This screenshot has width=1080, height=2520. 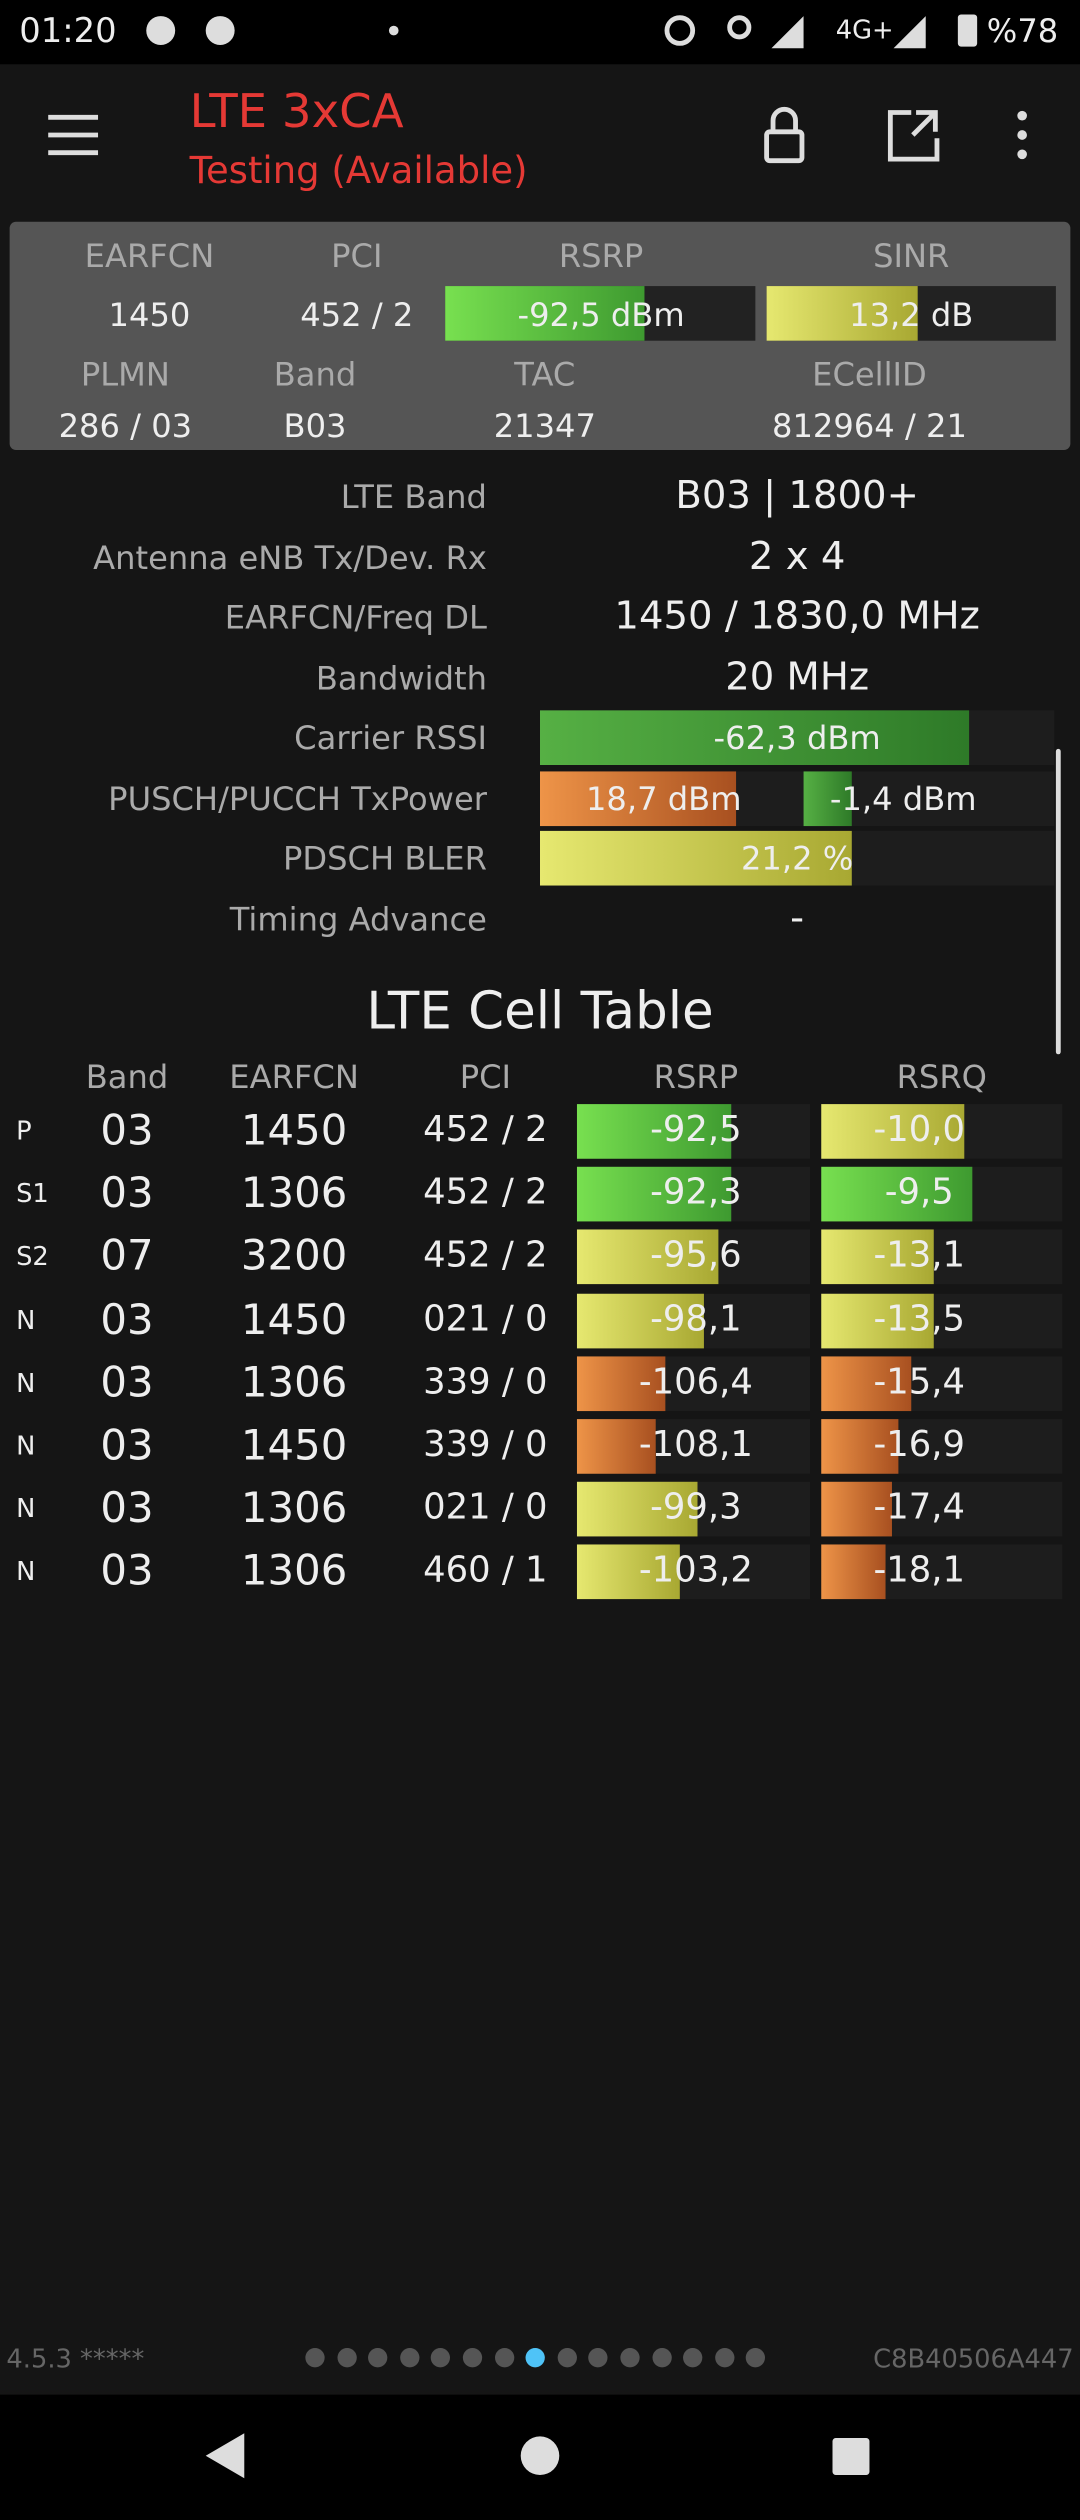 What do you see at coordinates (919, 1193) in the screenshot?
I see `cell: -9,5` at bounding box center [919, 1193].